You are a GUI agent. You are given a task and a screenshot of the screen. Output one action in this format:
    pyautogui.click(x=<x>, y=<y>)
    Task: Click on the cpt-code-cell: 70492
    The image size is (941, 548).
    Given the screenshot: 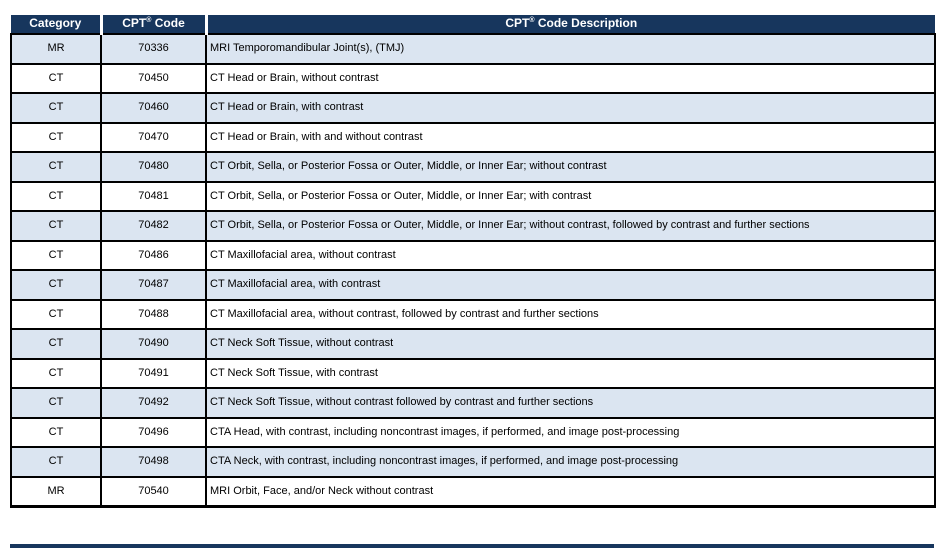 What is the action you would take?
    pyautogui.click(x=153, y=403)
    